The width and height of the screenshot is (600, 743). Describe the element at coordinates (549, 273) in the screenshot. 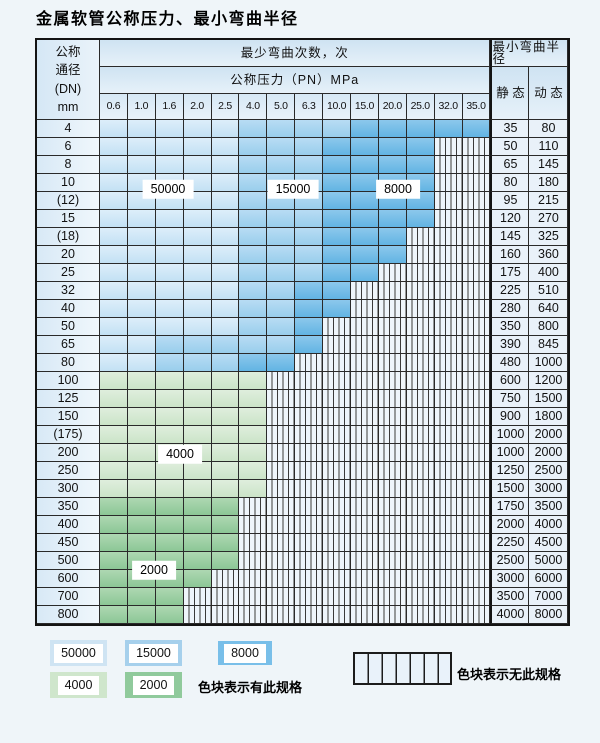

I see `dynamic-value-cell: 400` at that location.